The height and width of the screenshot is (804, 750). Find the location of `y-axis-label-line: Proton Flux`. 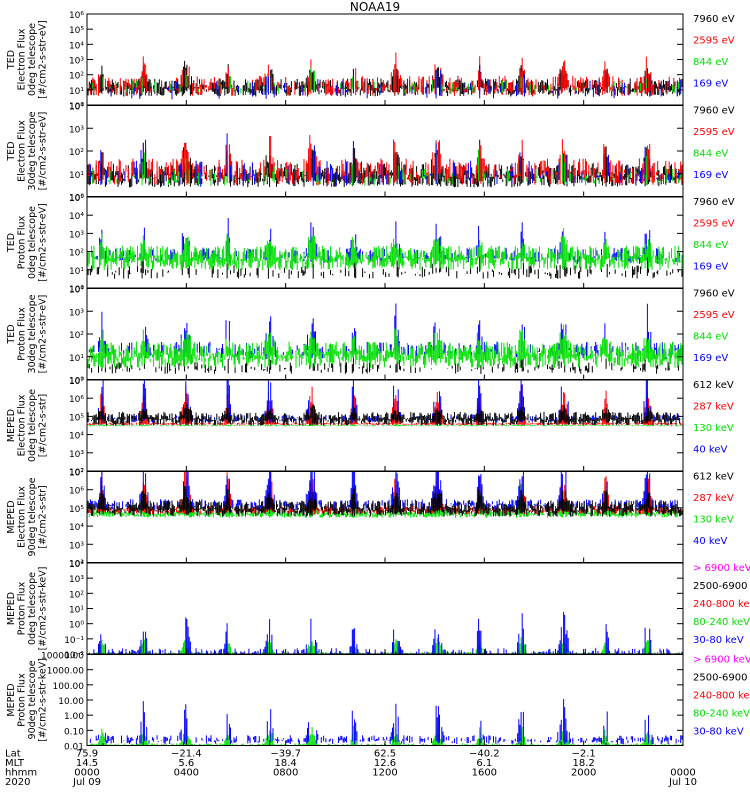

y-axis-label-line: Proton Flux is located at coordinates (22, 608).